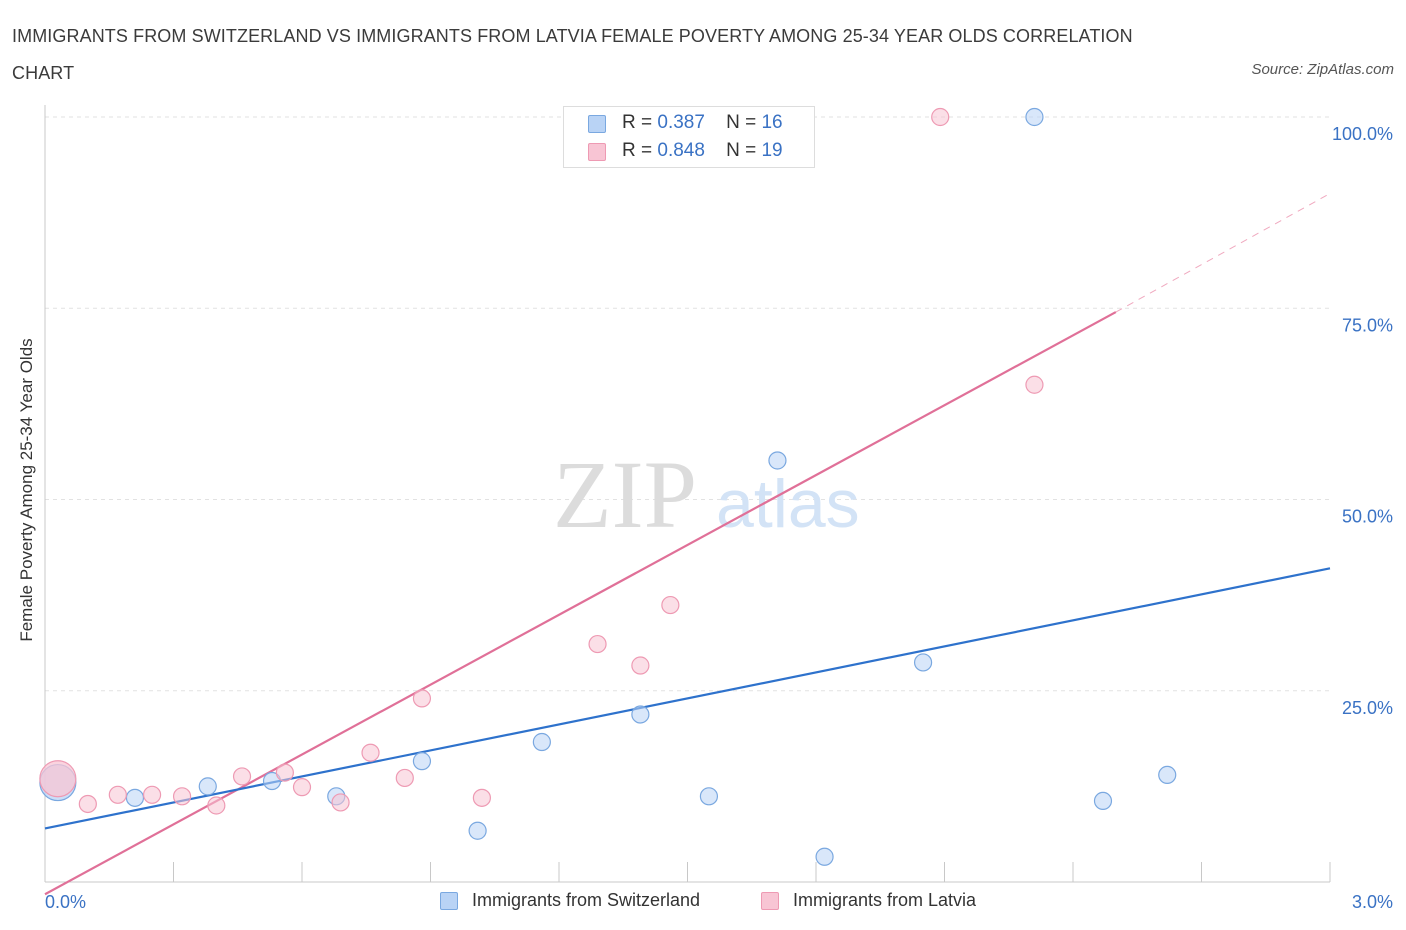 This screenshot has width=1406, height=930. Describe the element at coordinates (681, 150) in the screenshot. I see `legend-r-latvia: 0.848` at that location.